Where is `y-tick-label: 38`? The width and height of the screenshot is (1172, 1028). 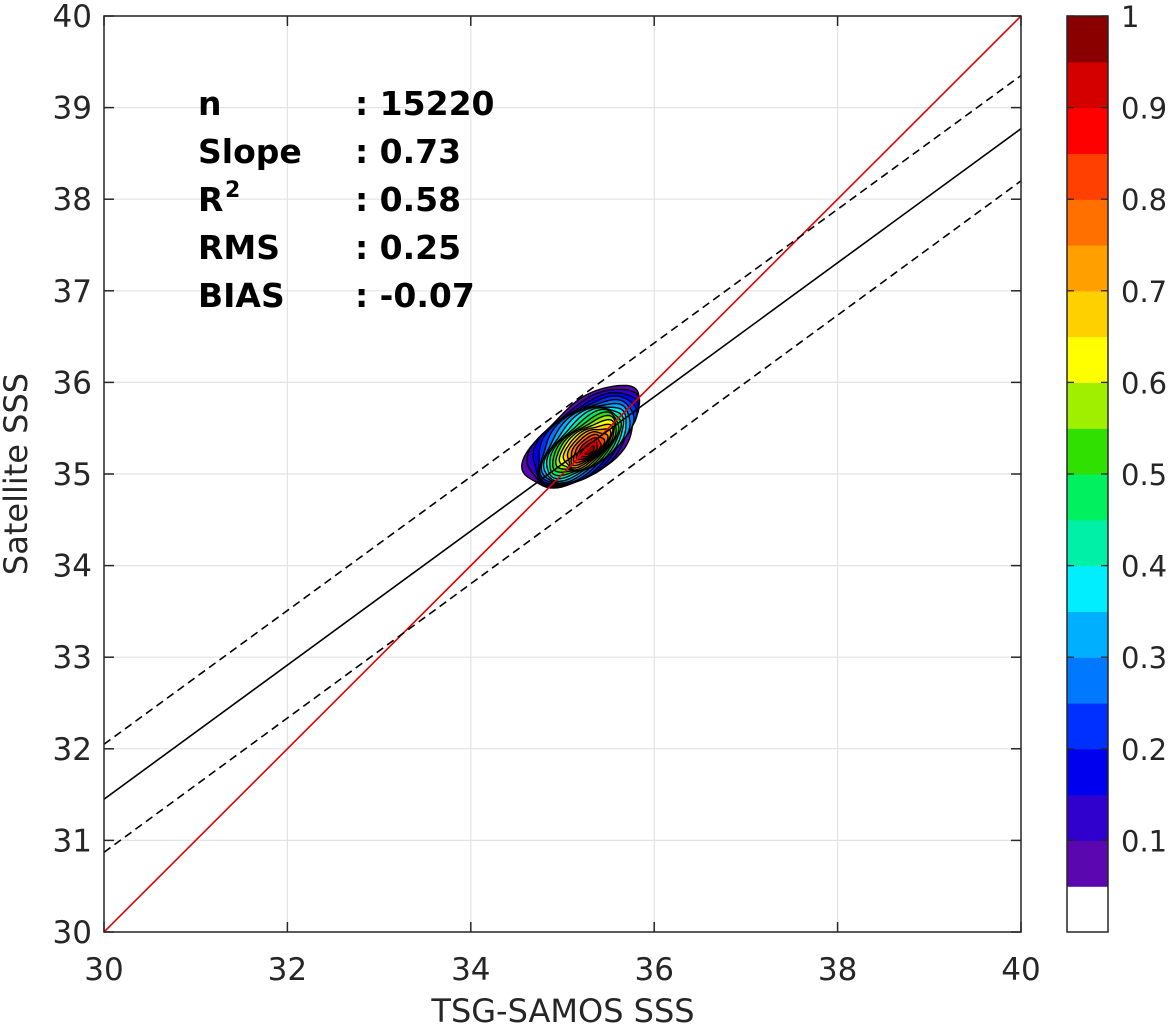 y-tick-label: 38 is located at coordinates (72, 200).